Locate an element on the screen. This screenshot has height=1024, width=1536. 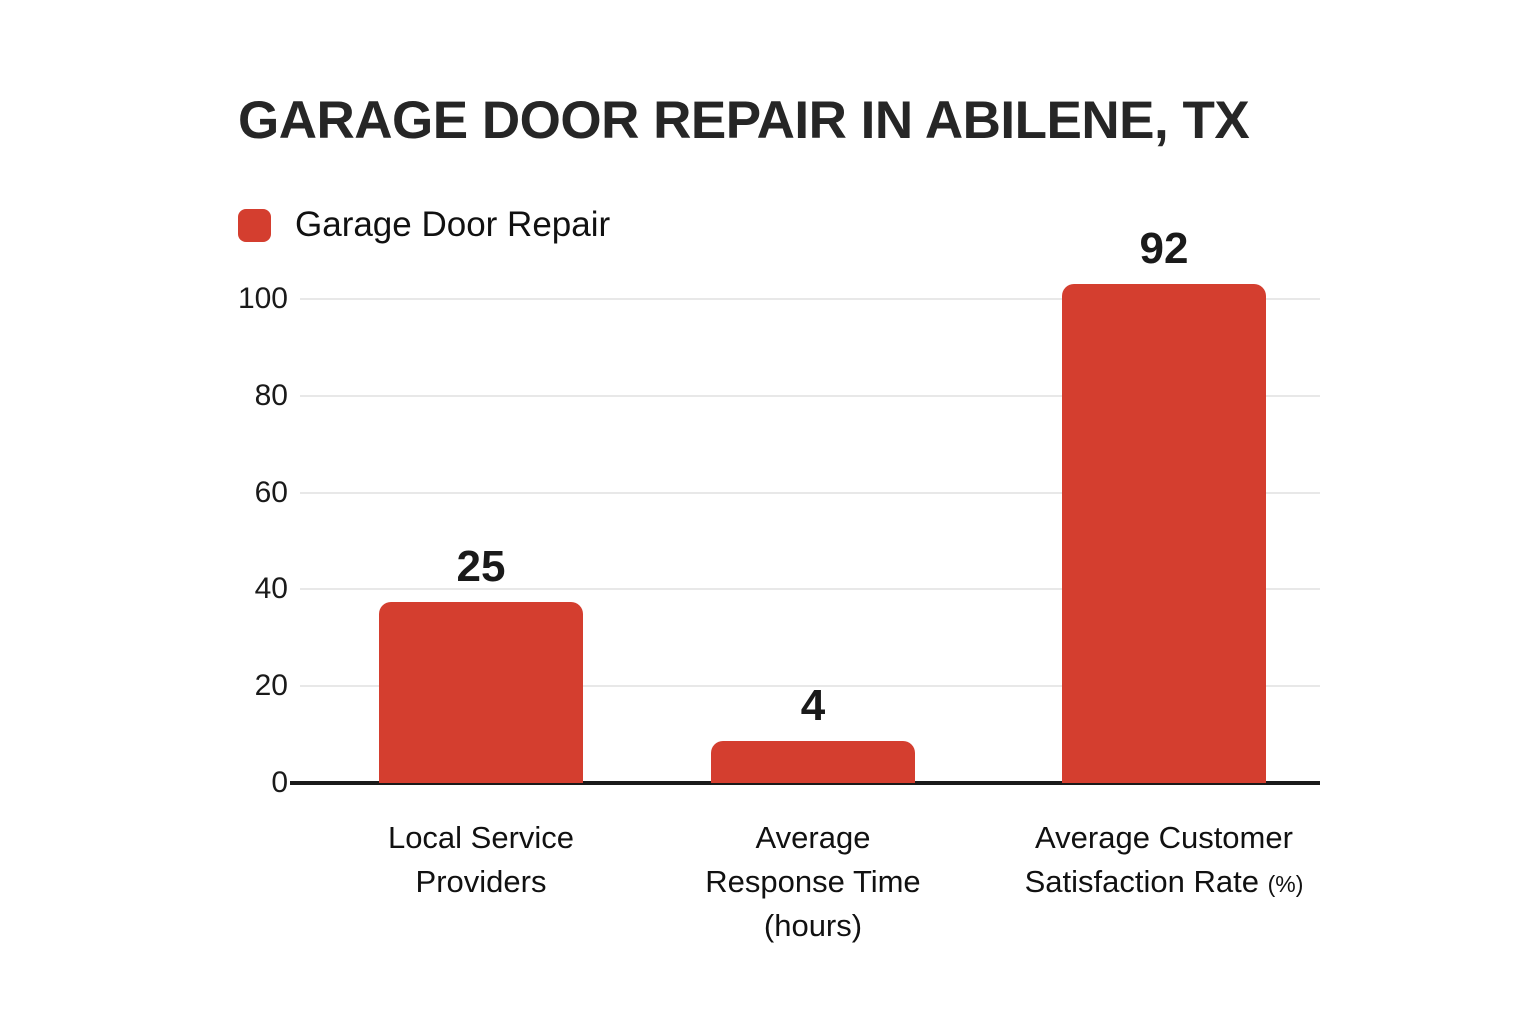
x-axis-category-label-line: (hours) is located at coordinates (813, 925).